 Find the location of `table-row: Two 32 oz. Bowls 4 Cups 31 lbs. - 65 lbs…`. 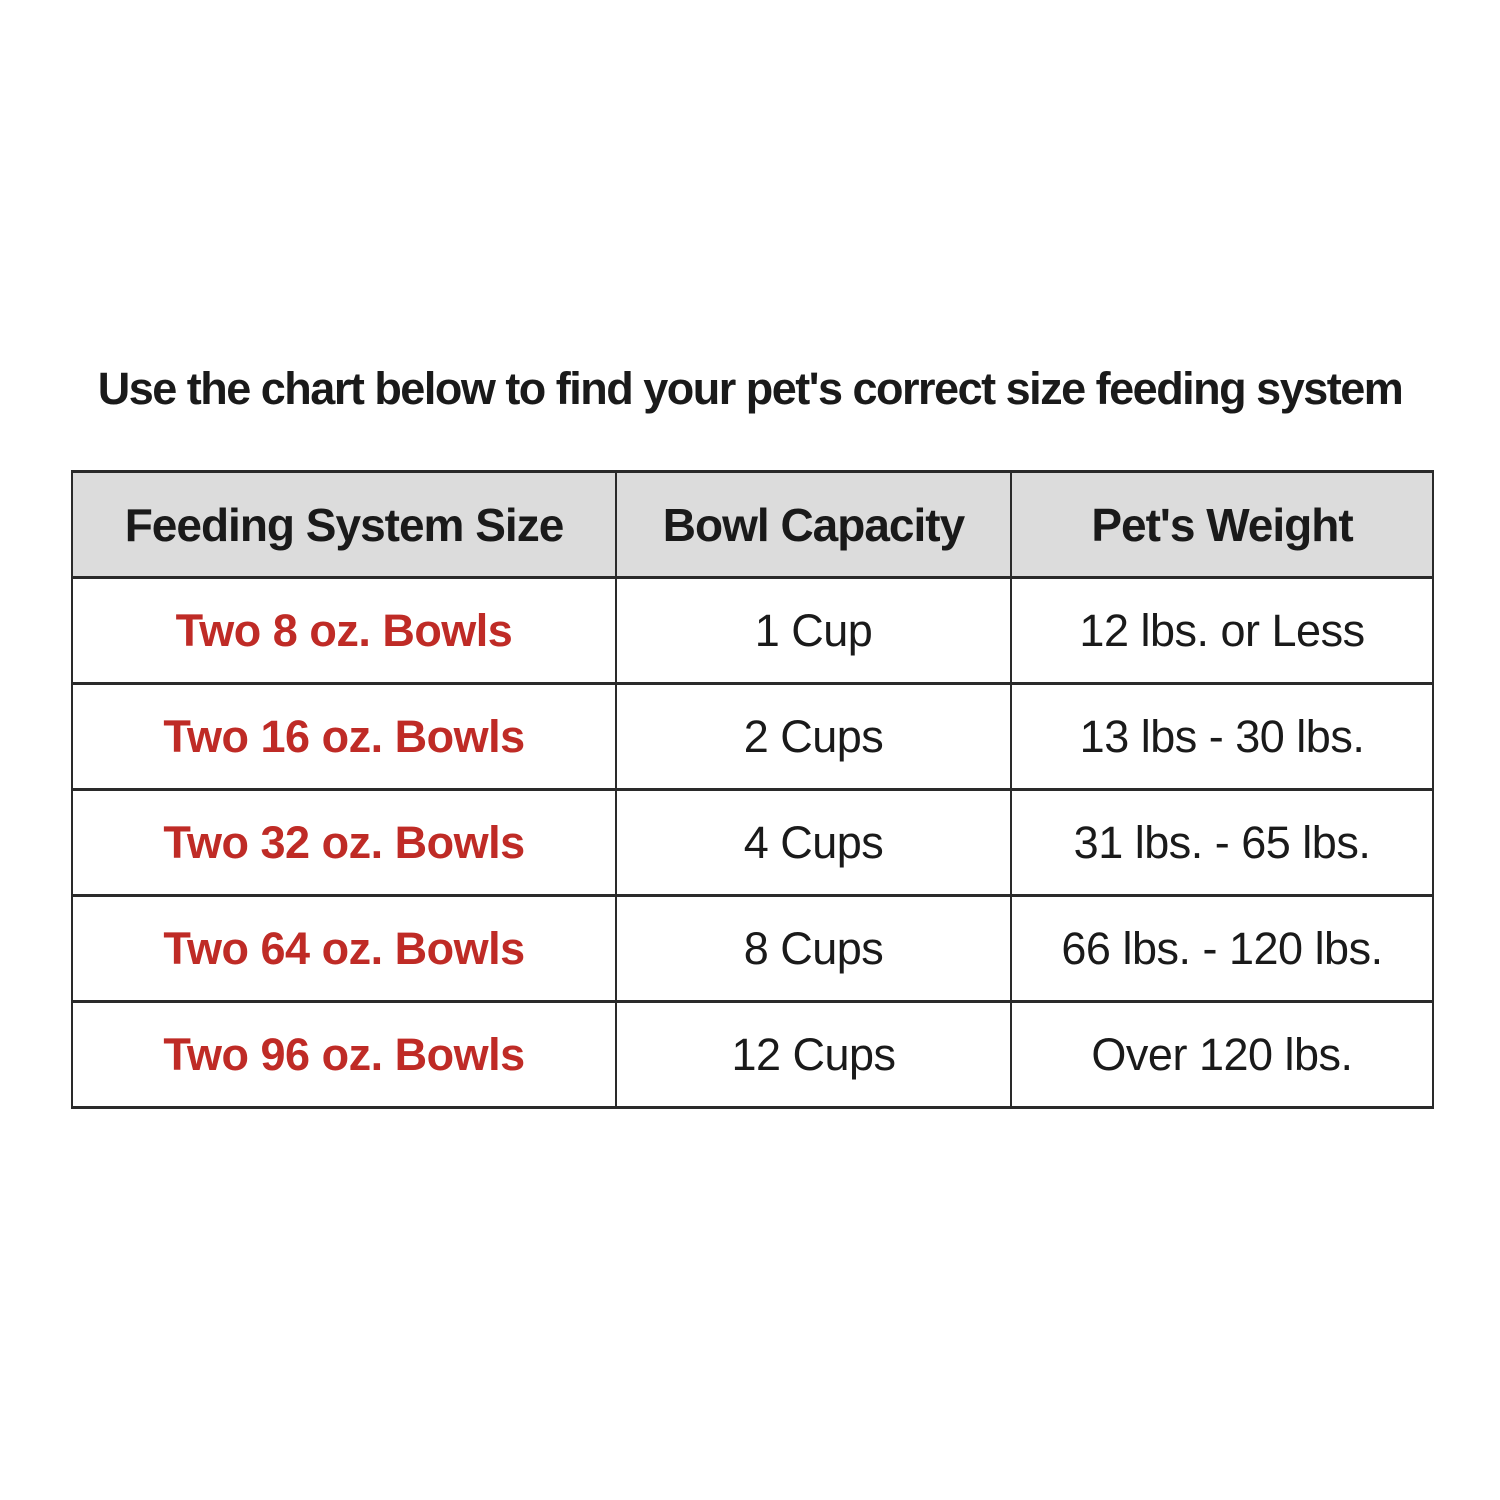

table-row: Two 32 oz. Bowls 4 Cups 31 lbs. - 65 lbs… is located at coordinates (752, 842).